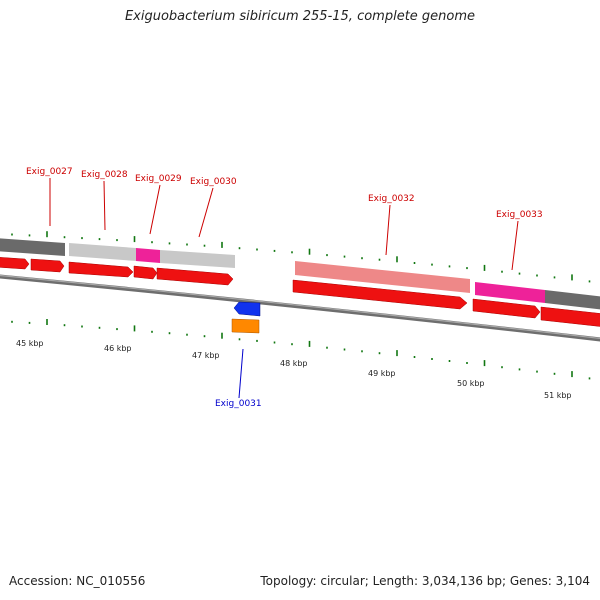 The height and width of the screenshot is (600, 600). What do you see at coordinates (213, 182) in the screenshot?
I see `gene-label-exig-0030: Exig_0030` at bounding box center [213, 182].